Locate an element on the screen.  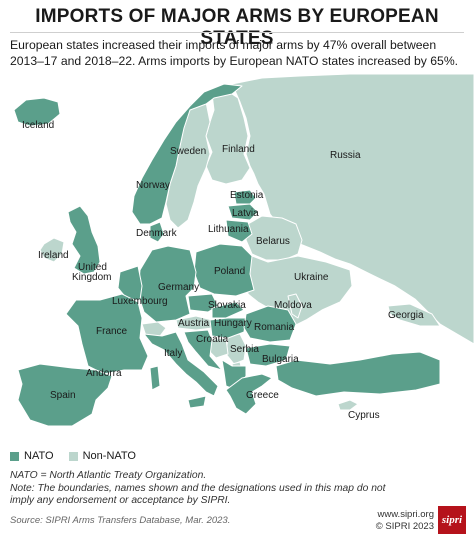
map-legend: NATO Non-NATO is located at coordinates (79, 457).